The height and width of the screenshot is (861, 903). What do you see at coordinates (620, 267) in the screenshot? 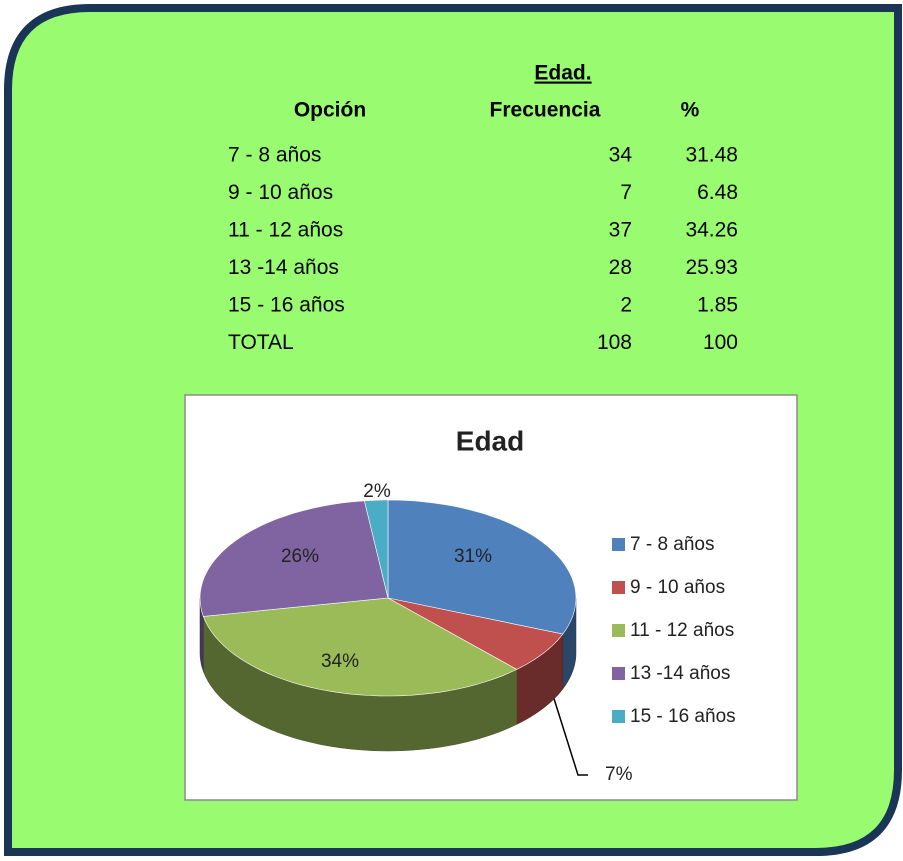
I see `table-cell: 28` at bounding box center [620, 267].